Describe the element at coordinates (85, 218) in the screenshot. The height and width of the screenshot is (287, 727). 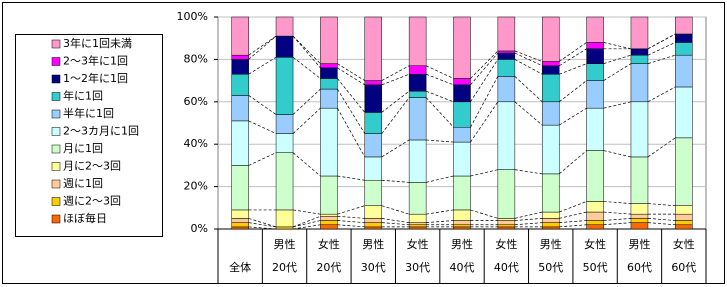
I see `legend-label: ほぼ毎日` at that location.